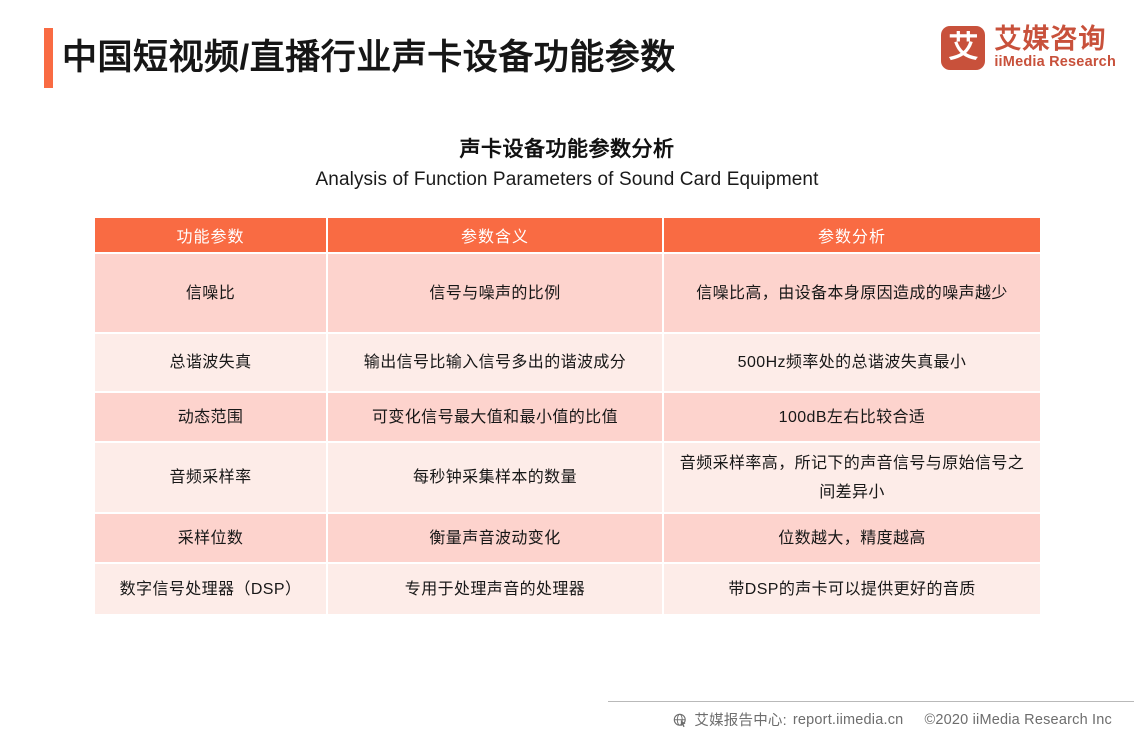  I want to click on cell-parameter-analysis: 带DSP的声卡可以提供更好的音质, so click(852, 589).